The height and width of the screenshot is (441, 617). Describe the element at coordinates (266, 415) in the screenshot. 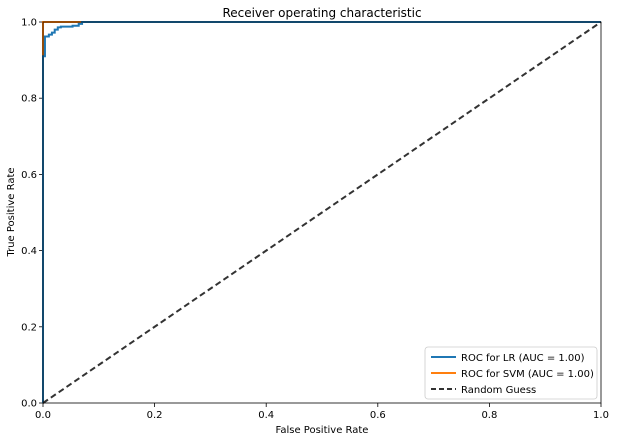

I see `x-tick-label: 0.4` at that location.